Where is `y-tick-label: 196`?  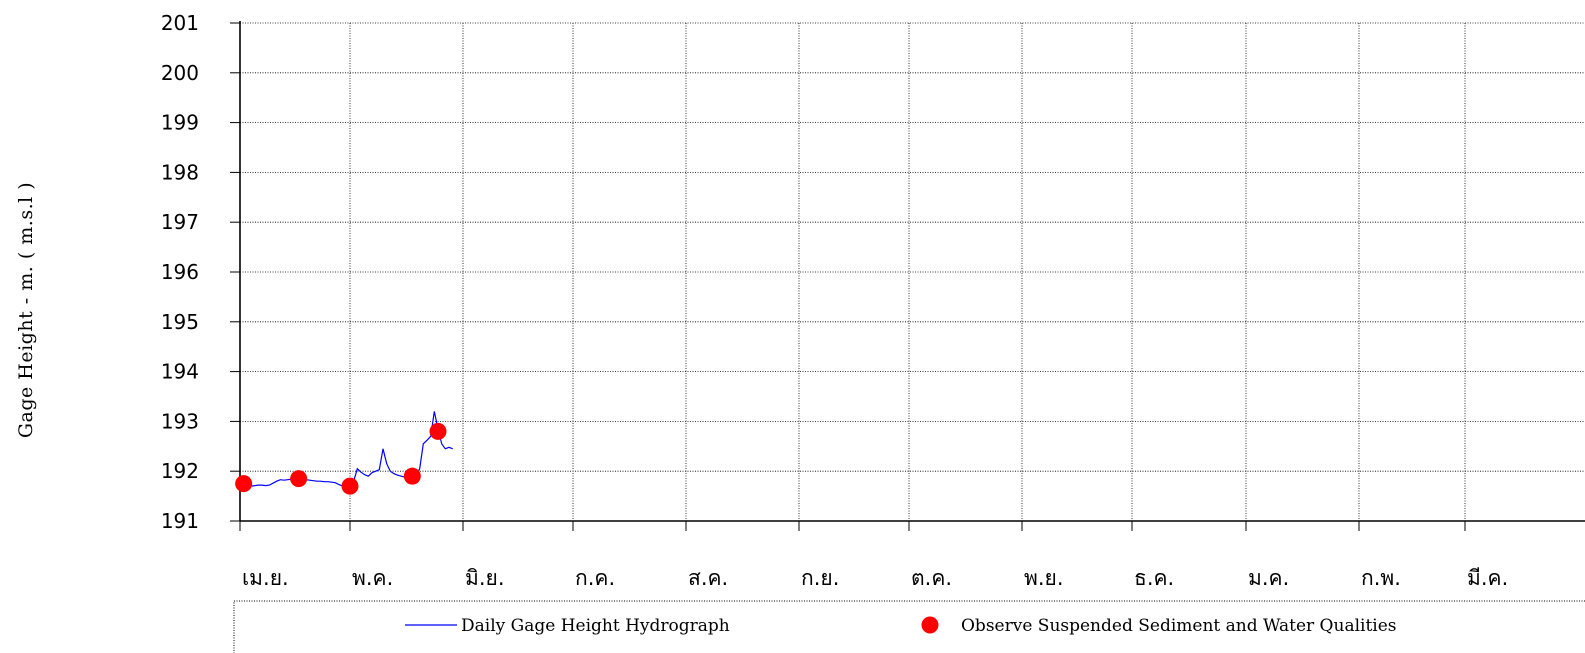
y-tick-label: 196 is located at coordinates (180, 272).